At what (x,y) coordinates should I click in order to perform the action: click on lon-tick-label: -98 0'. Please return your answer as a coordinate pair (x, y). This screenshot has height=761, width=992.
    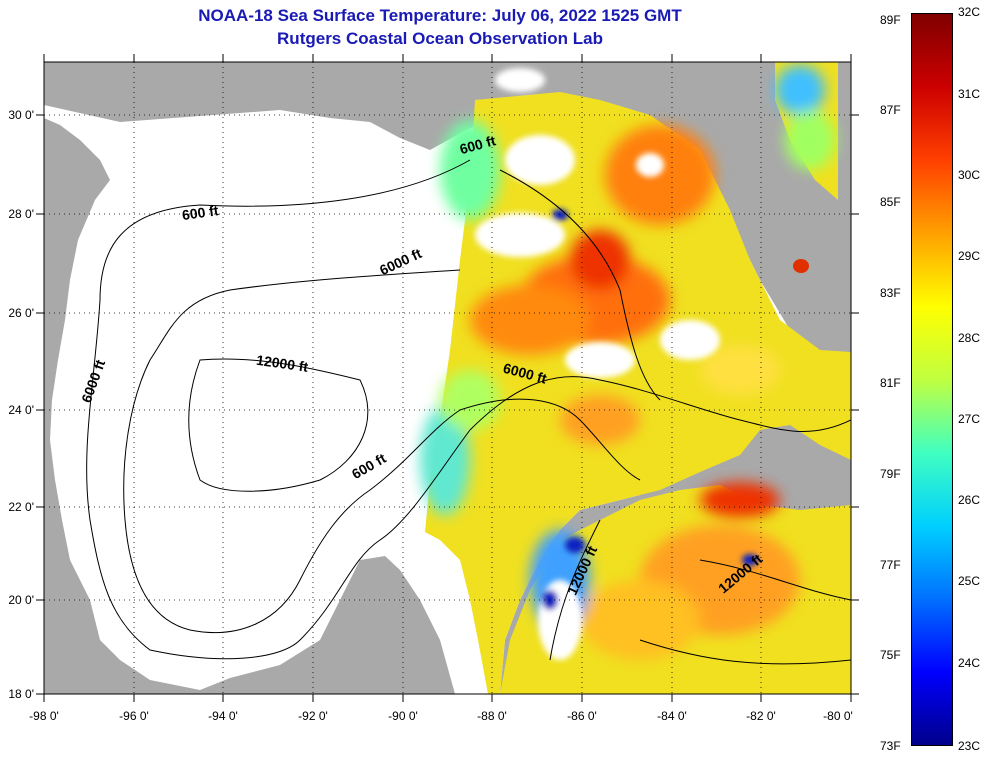
    Looking at the image, I should click on (44, 716).